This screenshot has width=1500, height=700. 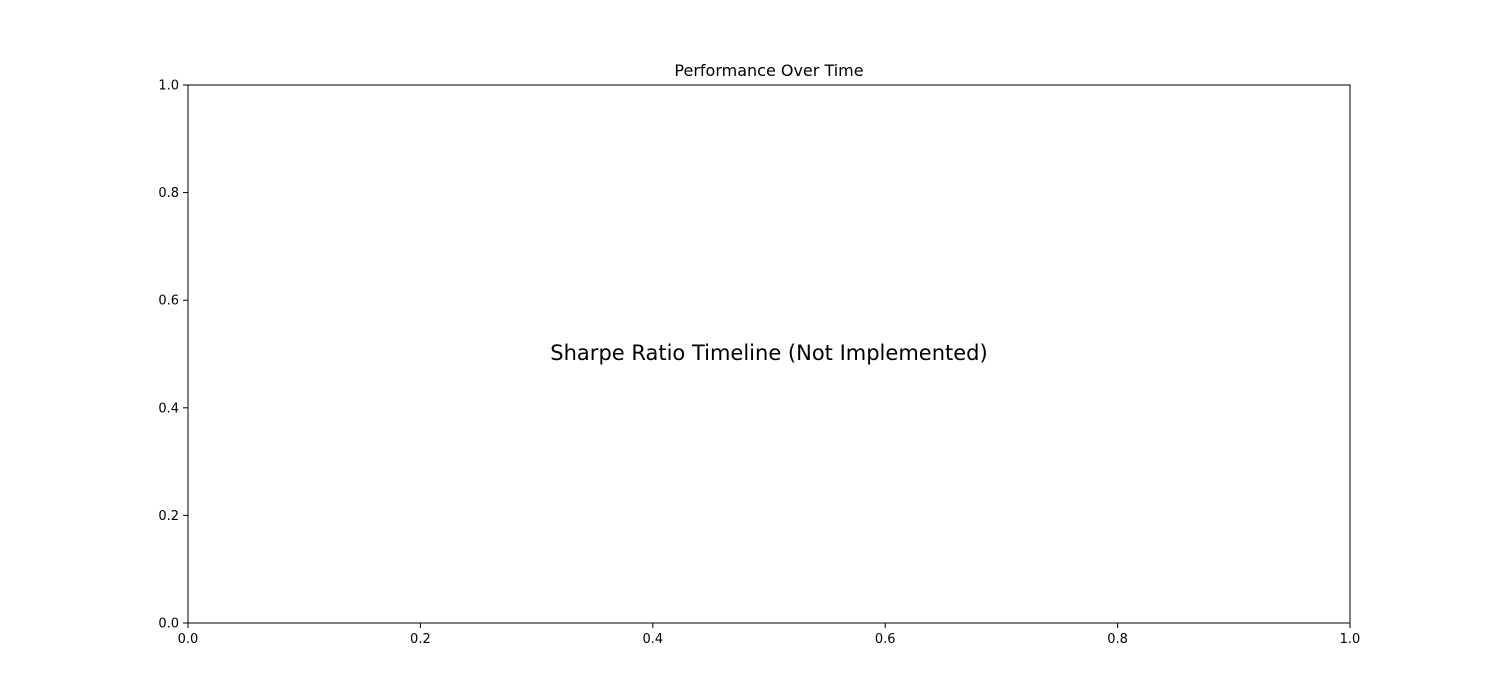 I want to click on y-tick-label: 0.0, so click(x=168, y=624).